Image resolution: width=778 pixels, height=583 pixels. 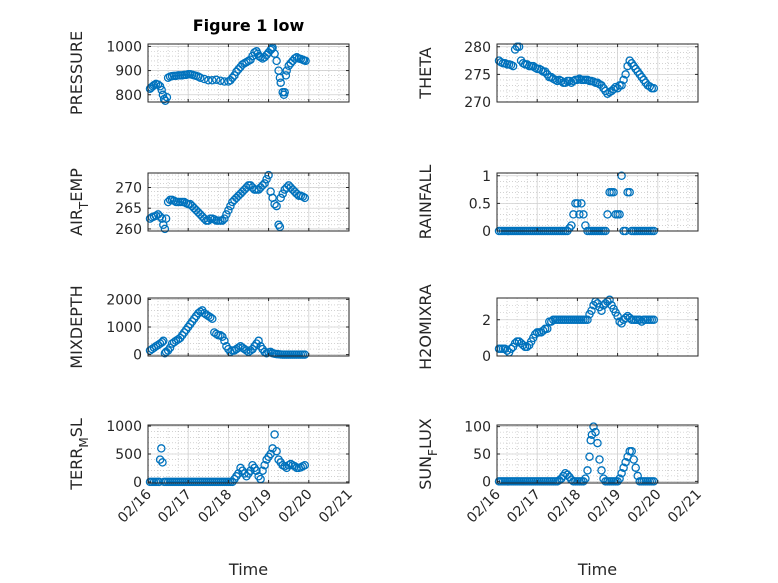 What do you see at coordinates (128, 209) in the screenshot?
I see `ytick-label: 265` at bounding box center [128, 209].